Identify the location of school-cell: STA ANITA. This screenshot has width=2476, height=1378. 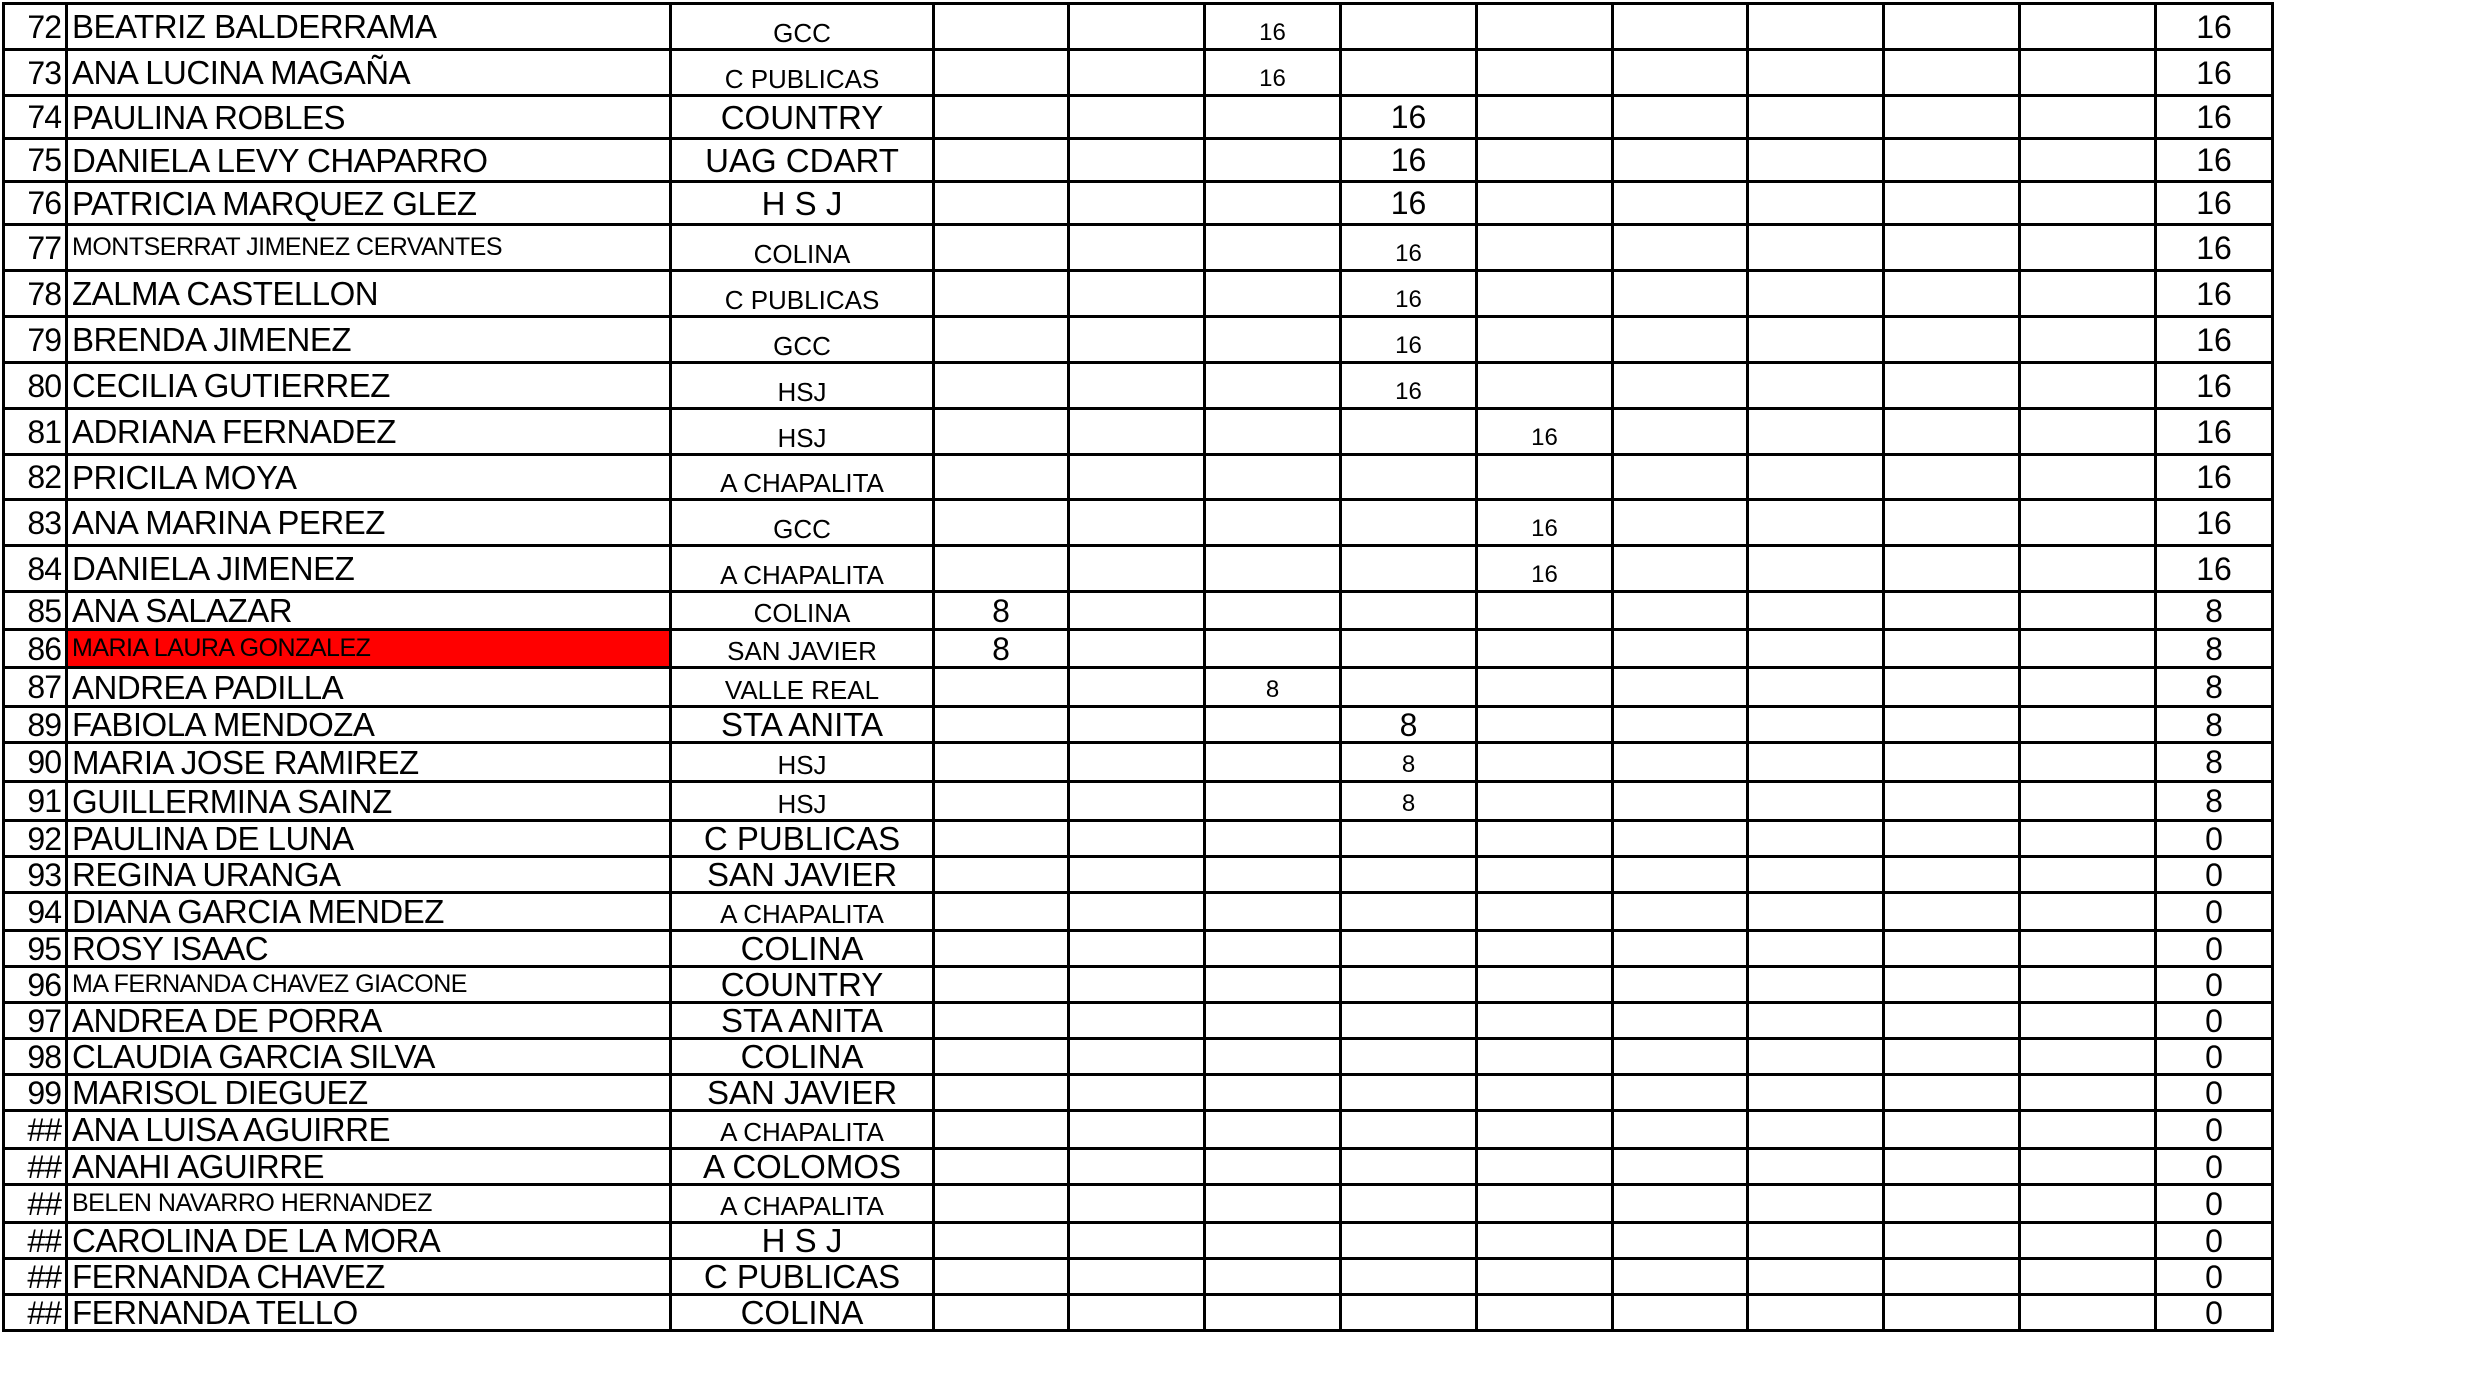
(802, 1020).